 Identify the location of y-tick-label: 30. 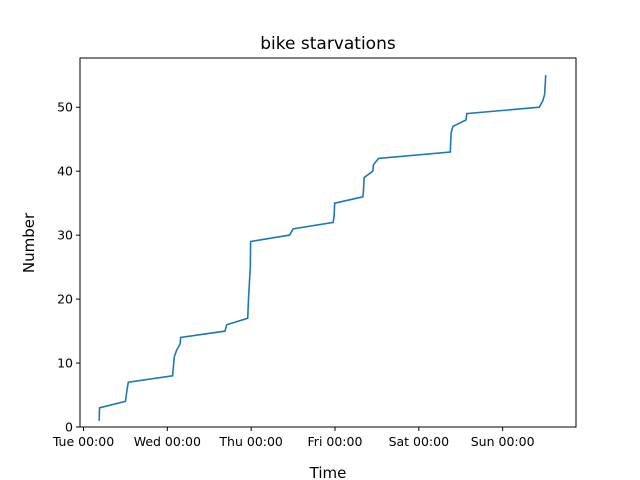
(65, 235).